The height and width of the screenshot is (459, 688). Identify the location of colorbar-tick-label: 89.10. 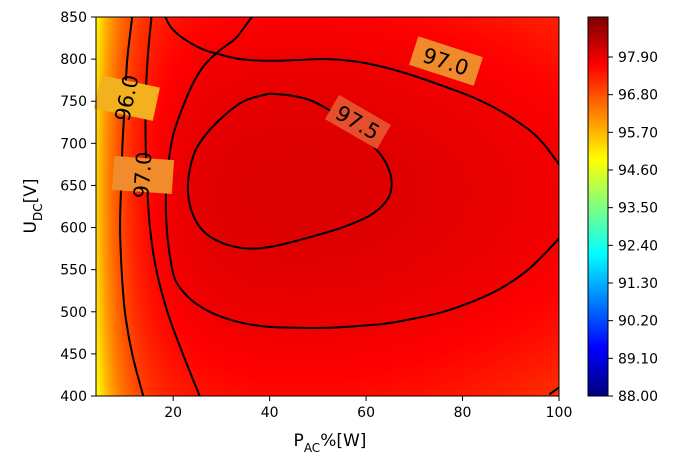
(638, 359).